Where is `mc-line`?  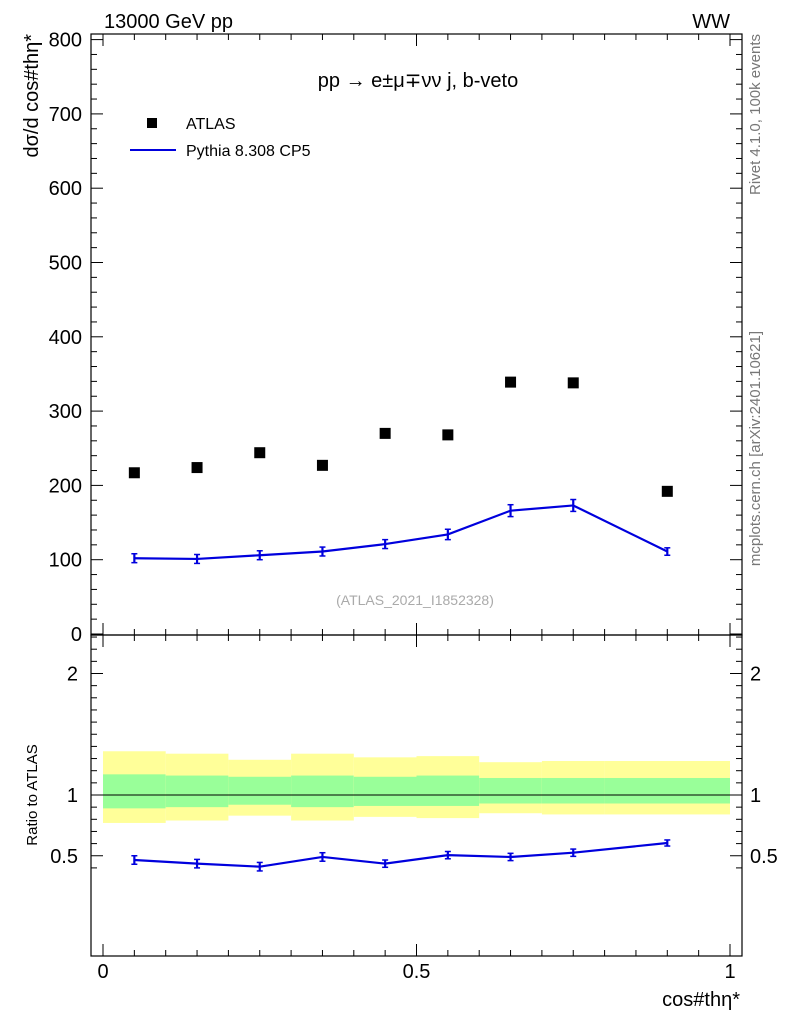
mc-line is located at coordinates (401, 532).